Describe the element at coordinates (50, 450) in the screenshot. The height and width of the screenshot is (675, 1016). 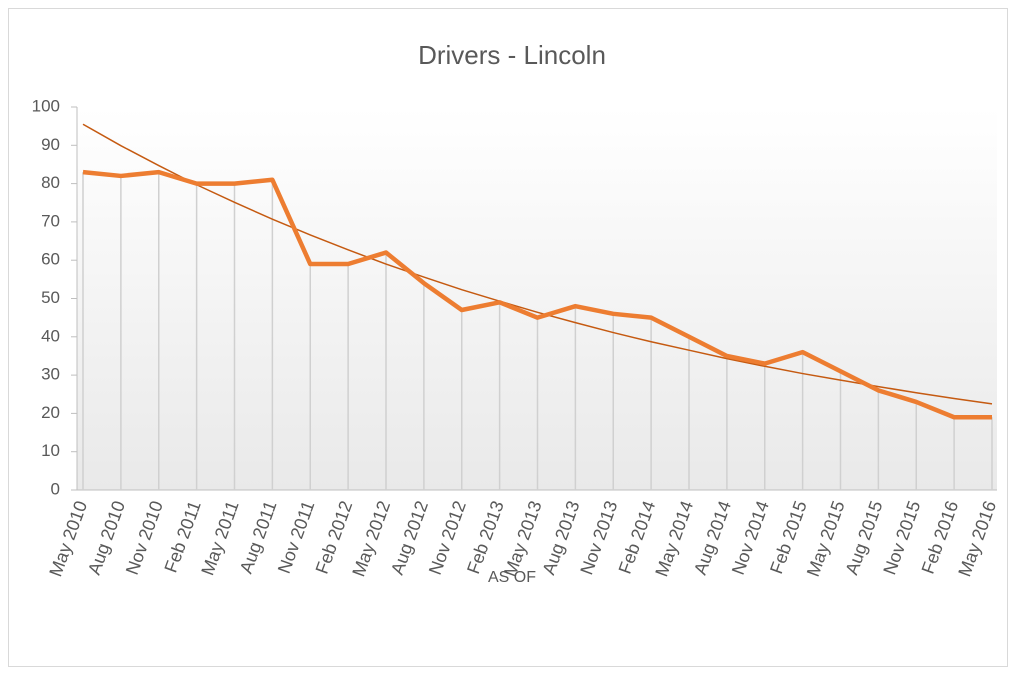
I see `y-tick-label: 10` at that location.